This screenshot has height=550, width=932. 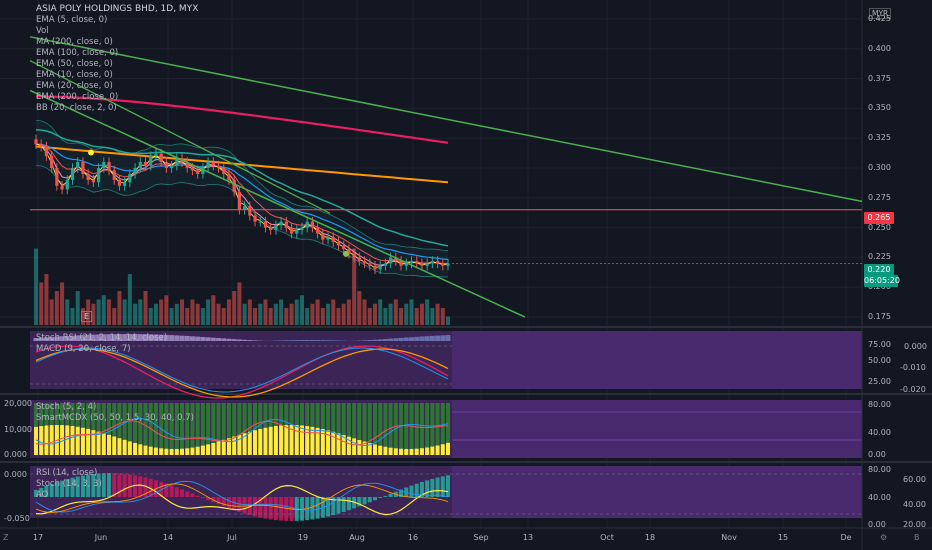 I want to click on legend-stoch-rsi: Stoch RSI (21, 2, 14, 14, close), so click(x=102, y=338).